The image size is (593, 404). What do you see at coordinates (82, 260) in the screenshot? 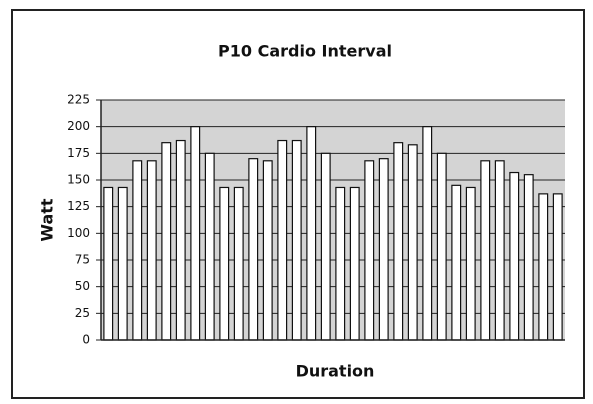
I see `y-tick-label: 75` at bounding box center [82, 260].